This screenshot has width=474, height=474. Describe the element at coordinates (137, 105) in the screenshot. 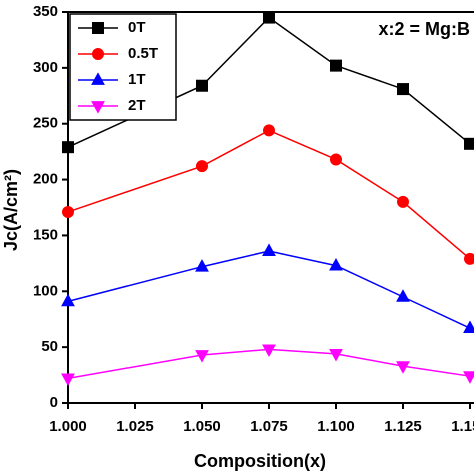

I see `legend-label: 2T` at that location.